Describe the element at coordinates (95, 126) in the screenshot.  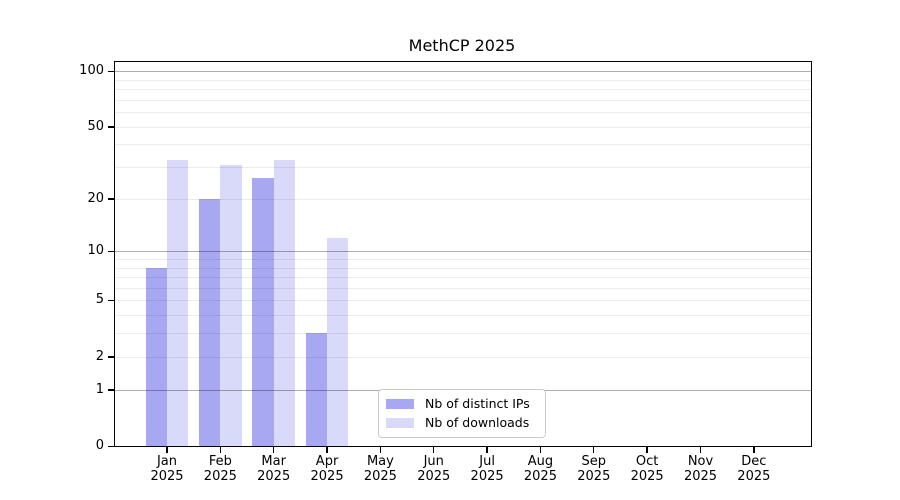
I see `y-tick-label-50: 50` at that location.